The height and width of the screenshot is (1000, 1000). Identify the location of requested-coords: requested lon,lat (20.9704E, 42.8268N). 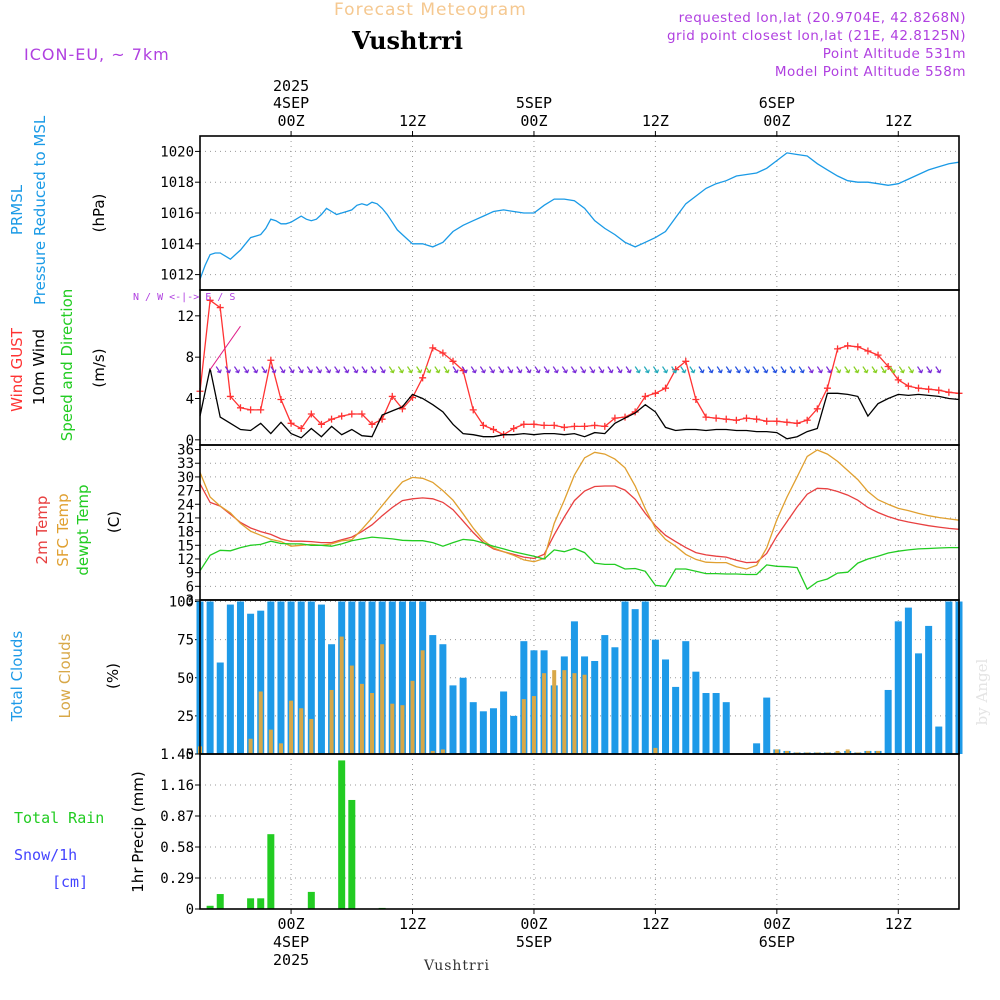
(822, 18).